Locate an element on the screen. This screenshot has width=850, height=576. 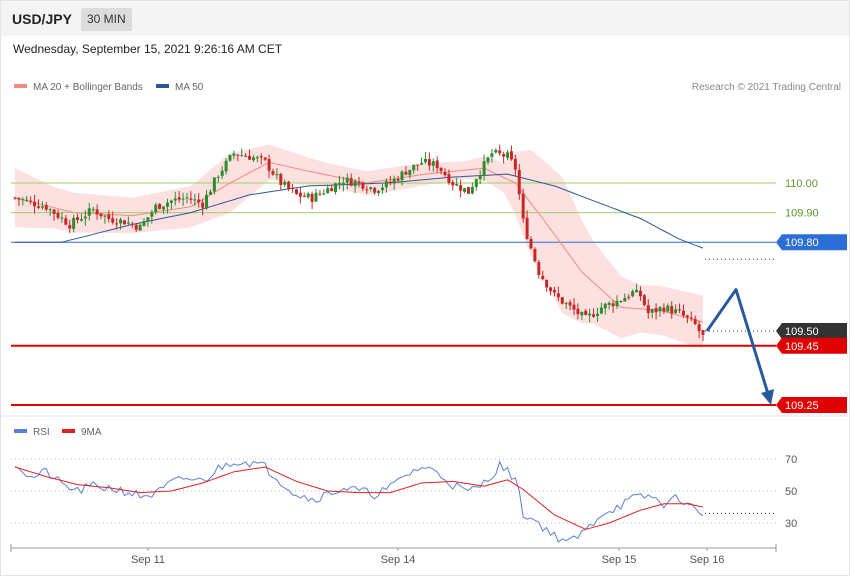
x-tick-label-2: Sep 15 is located at coordinates (619, 560).